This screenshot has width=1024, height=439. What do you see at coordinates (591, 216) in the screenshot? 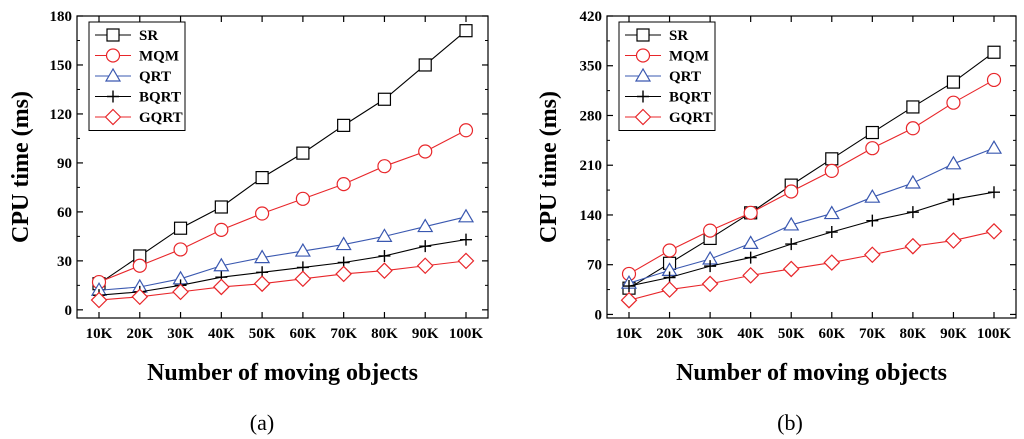
I see `y-tick-label: 140` at bounding box center [591, 216].